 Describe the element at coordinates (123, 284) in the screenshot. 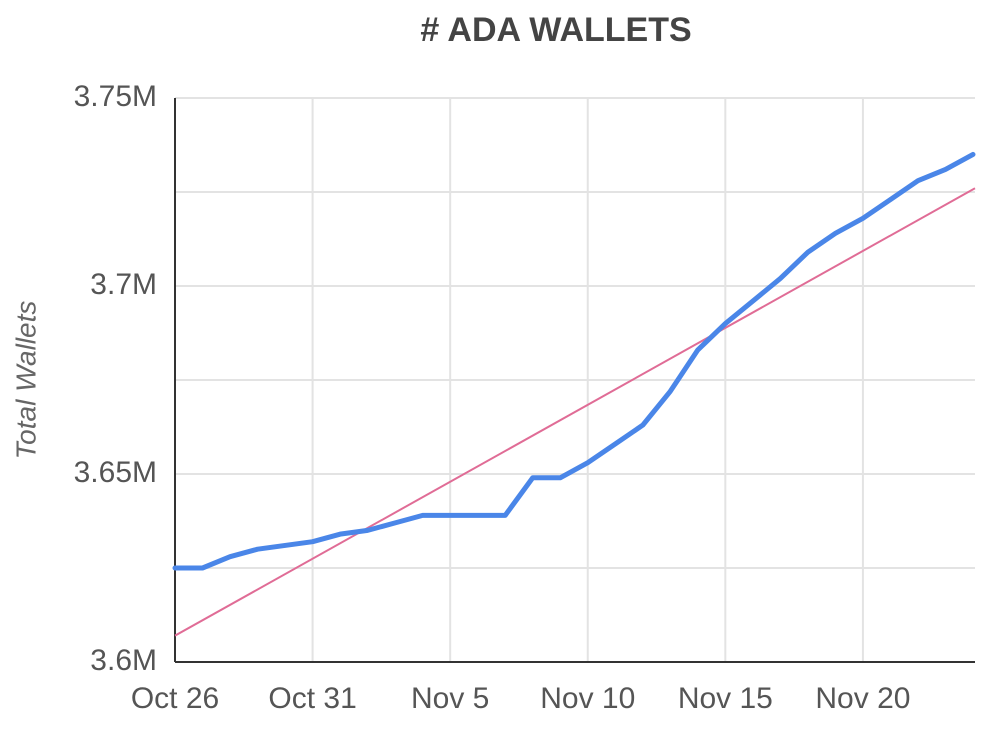

I see `y-tick-label: 3.7M` at that location.